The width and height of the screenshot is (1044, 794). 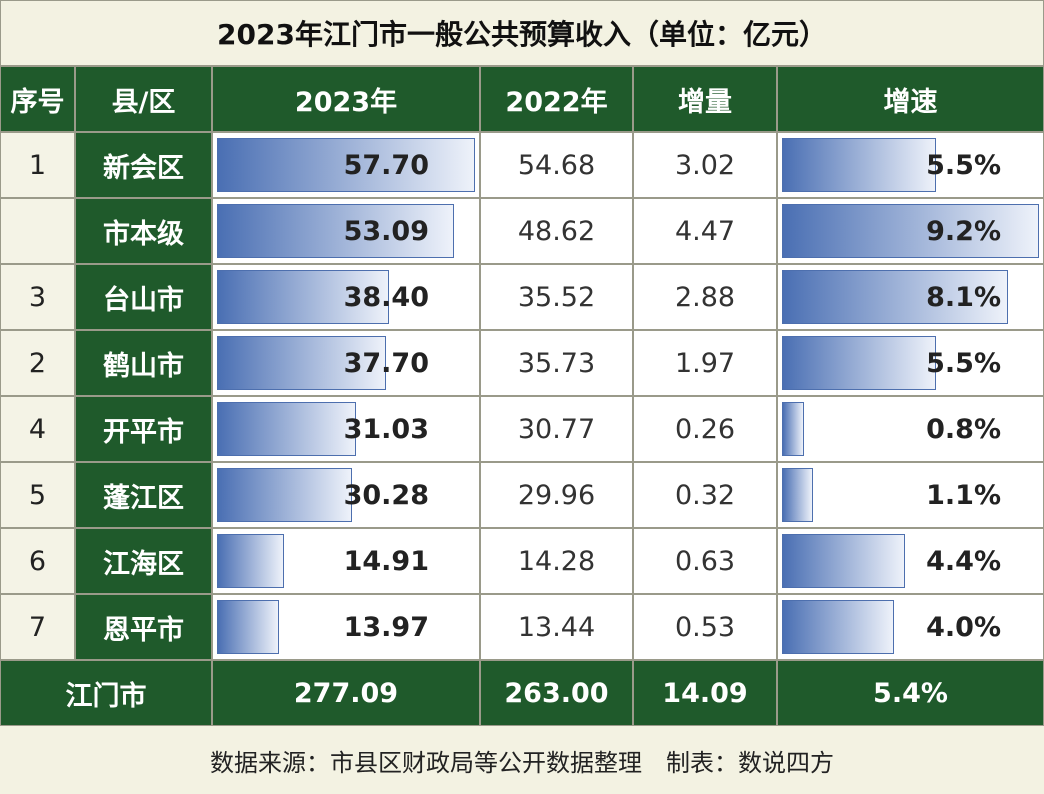 I want to click on increase-cell: 0.32, so click(x=705, y=495).